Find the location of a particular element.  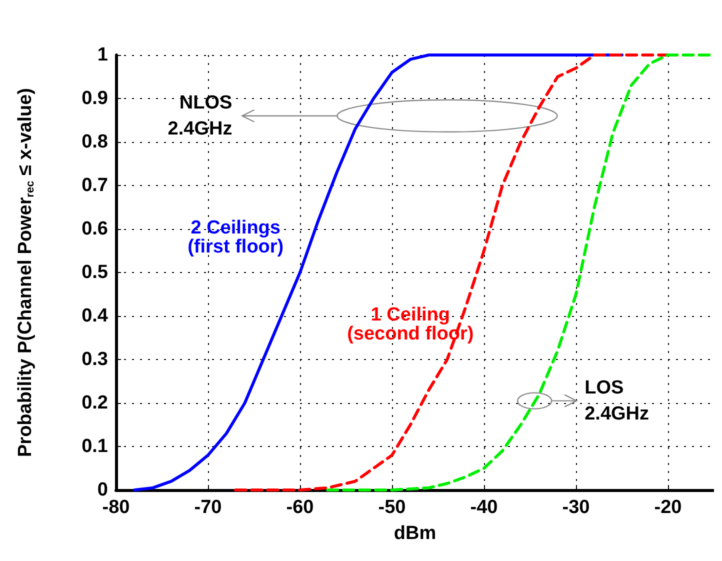

x-tick-label: -30 is located at coordinates (576, 507).